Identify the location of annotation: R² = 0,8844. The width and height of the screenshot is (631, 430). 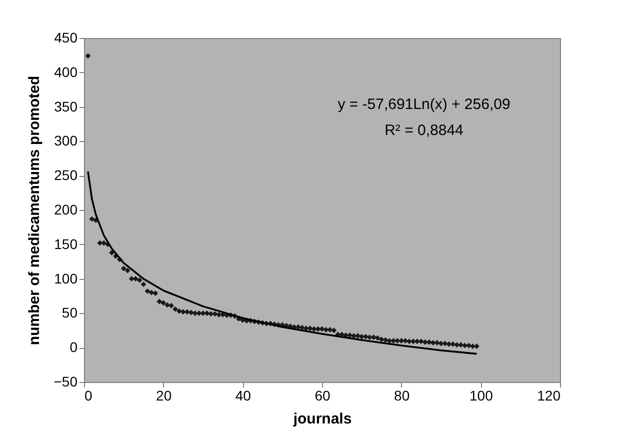
(424, 130).